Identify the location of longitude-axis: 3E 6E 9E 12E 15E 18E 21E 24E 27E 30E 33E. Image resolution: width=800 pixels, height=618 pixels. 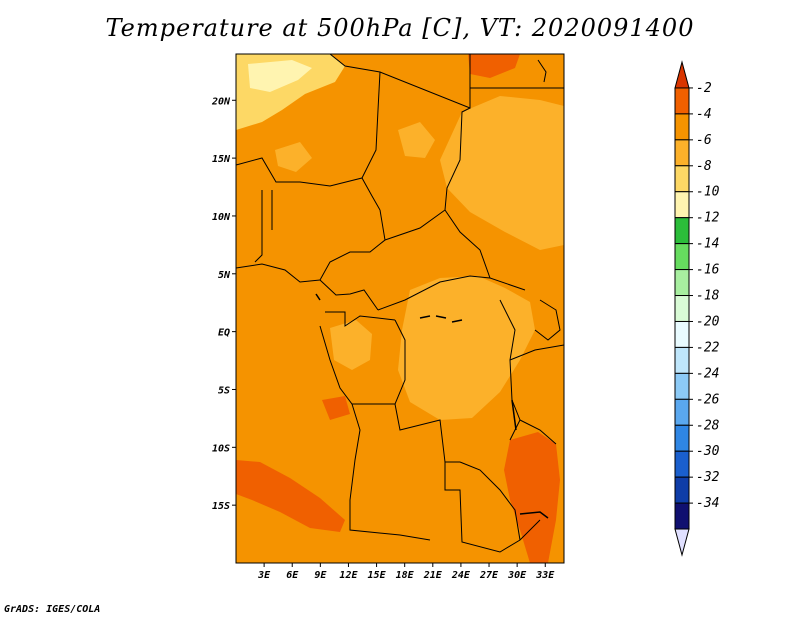
(406, 572).